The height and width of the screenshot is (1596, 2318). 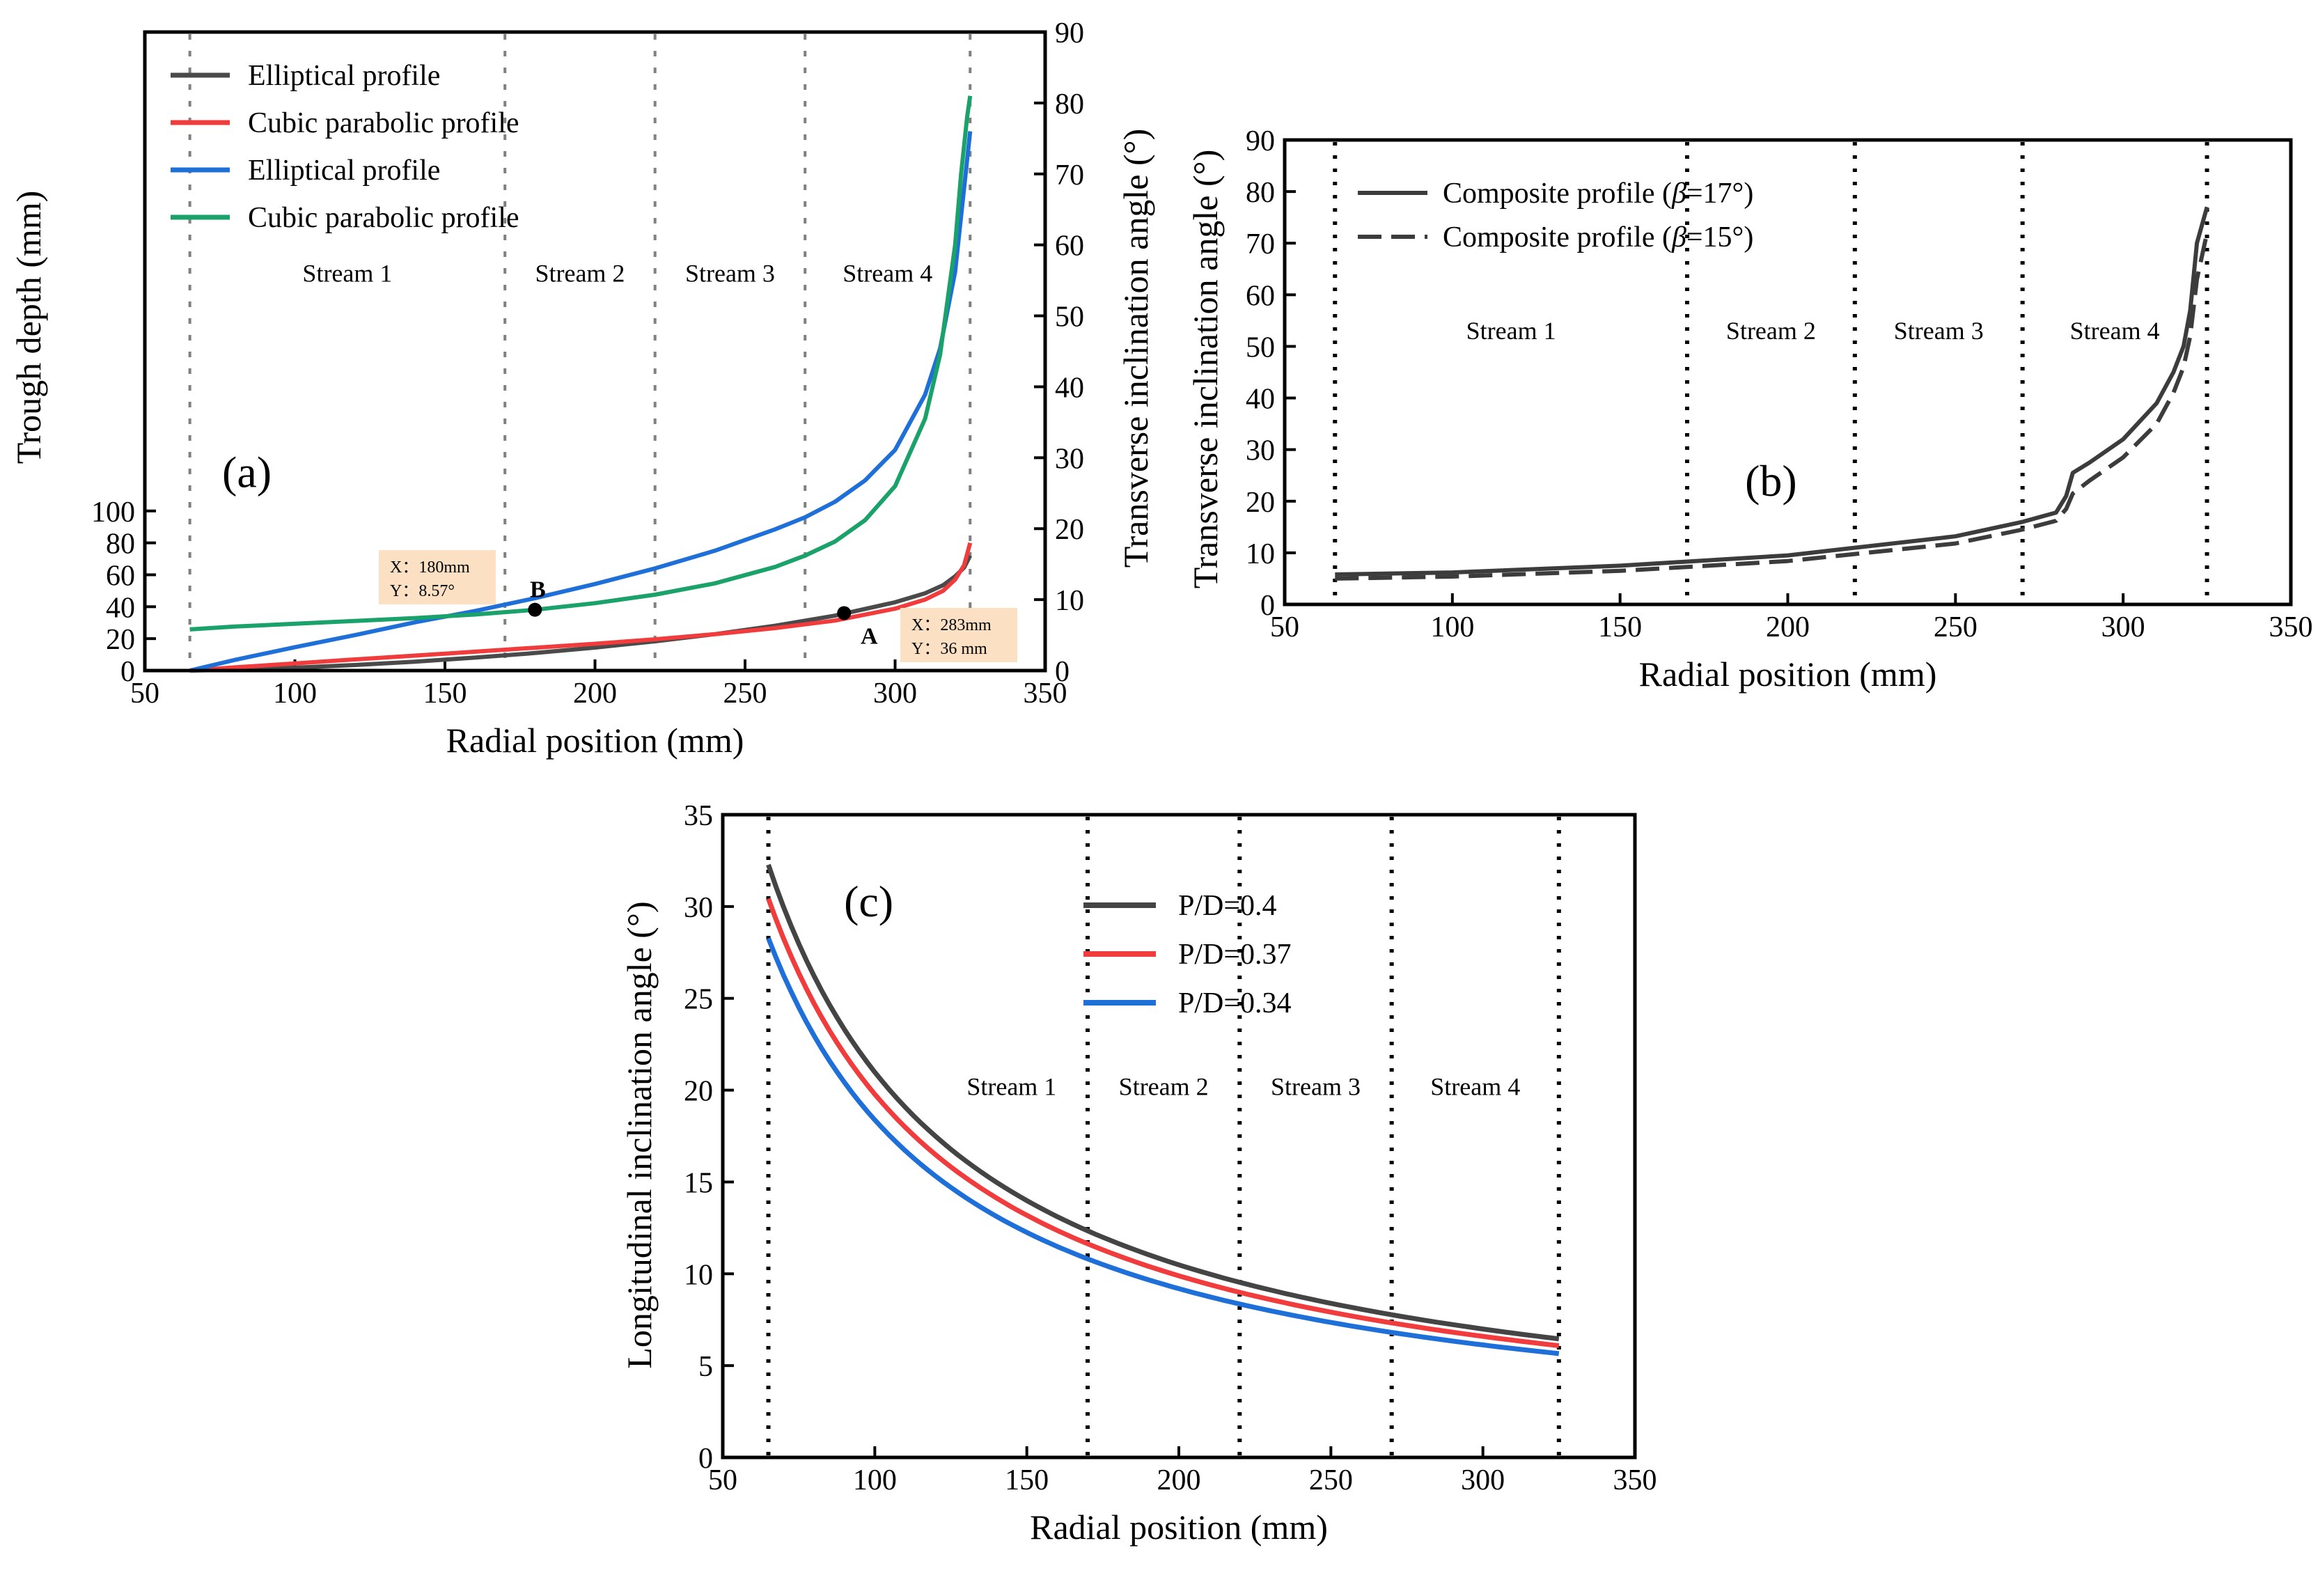 I want to click on y-tick-label: 50, so click(x=1261, y=347).